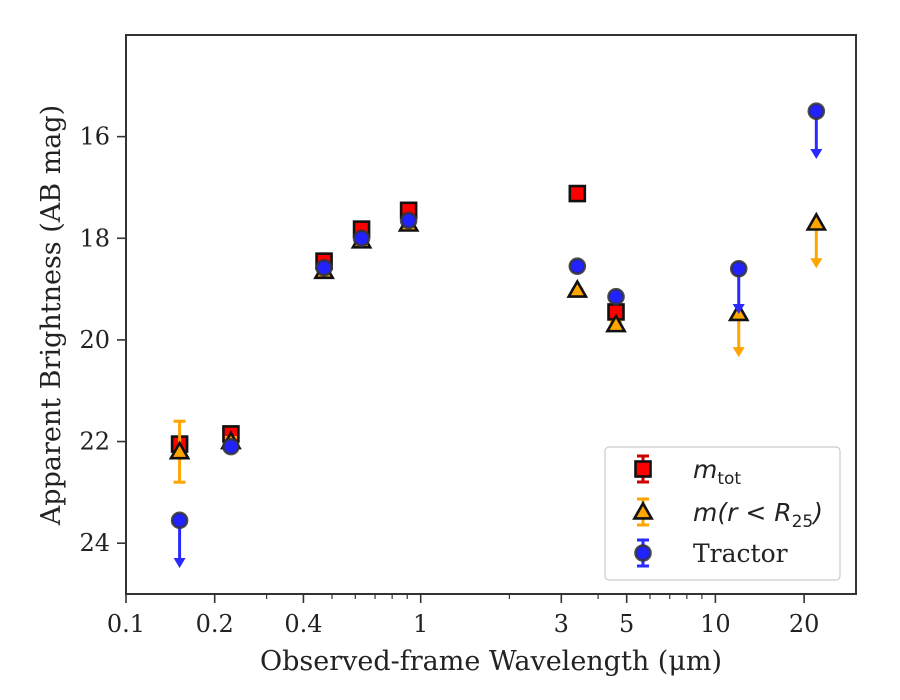  I want to click on x-axis-label: Observed-frame Wavelength (μm), so click(491, 661).